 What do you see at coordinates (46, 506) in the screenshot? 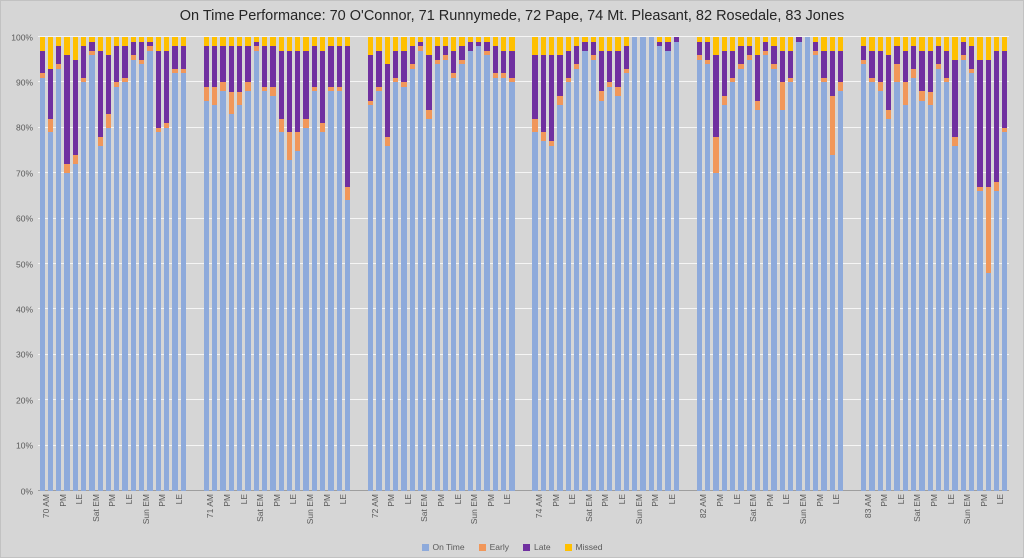
I see `x-axis-tick-label: 70 AM` at bounding box center [46, 506].